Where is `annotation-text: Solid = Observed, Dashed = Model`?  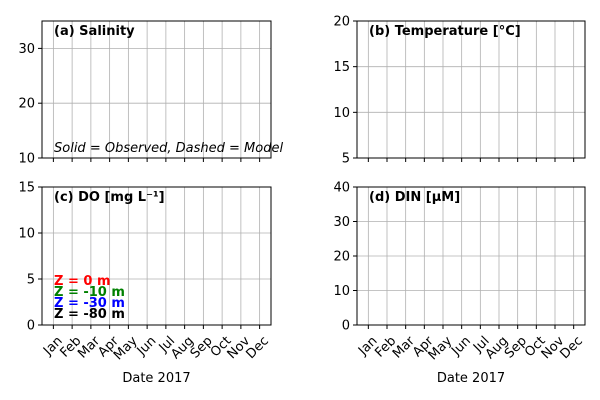
annotation-text: Solid = Observed, Dashed = Model is located at coordinates (168, 148).